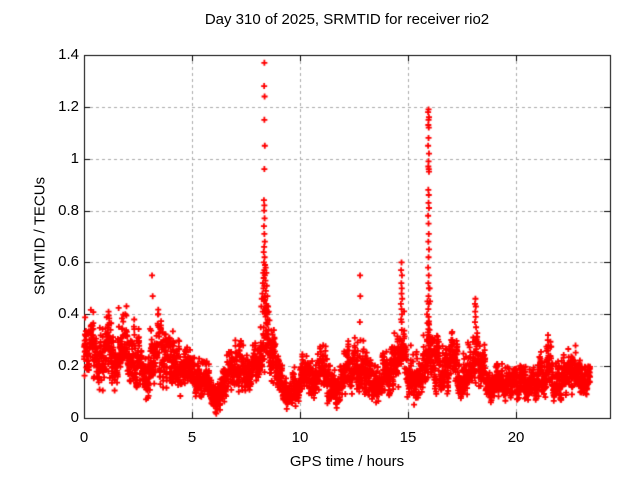 The image size is (640, 480). Describe the element at coordinates (300, 437) in the screenshot. I see `x-tick-label: 10` at that location.